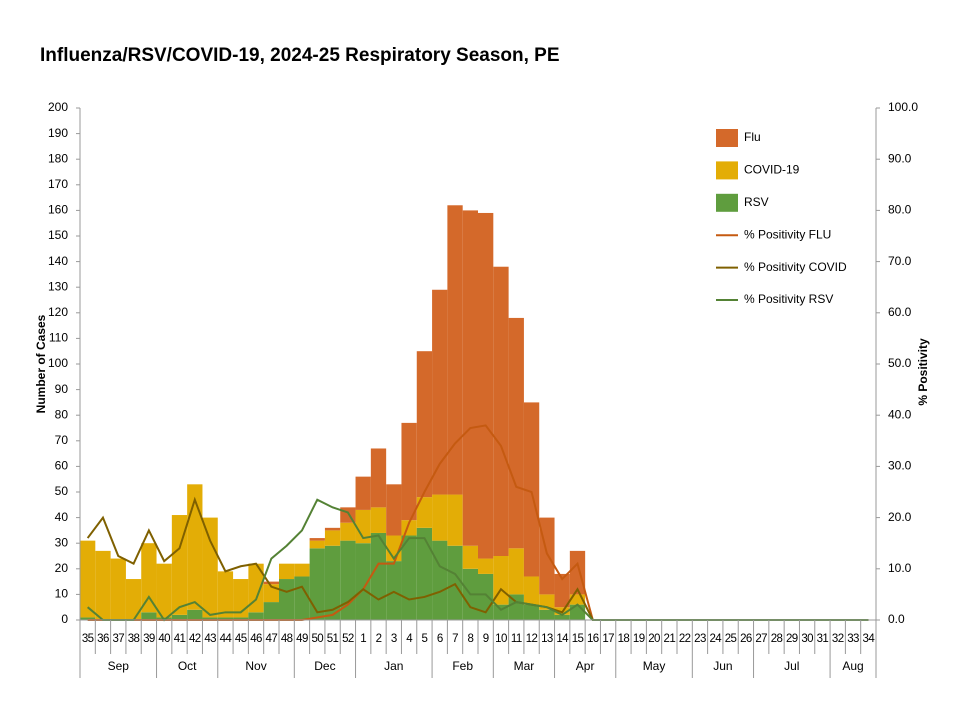 The height and width of the screenshot is (720, 960). I want to click on x-tick-label: 45, so click(241, 639).